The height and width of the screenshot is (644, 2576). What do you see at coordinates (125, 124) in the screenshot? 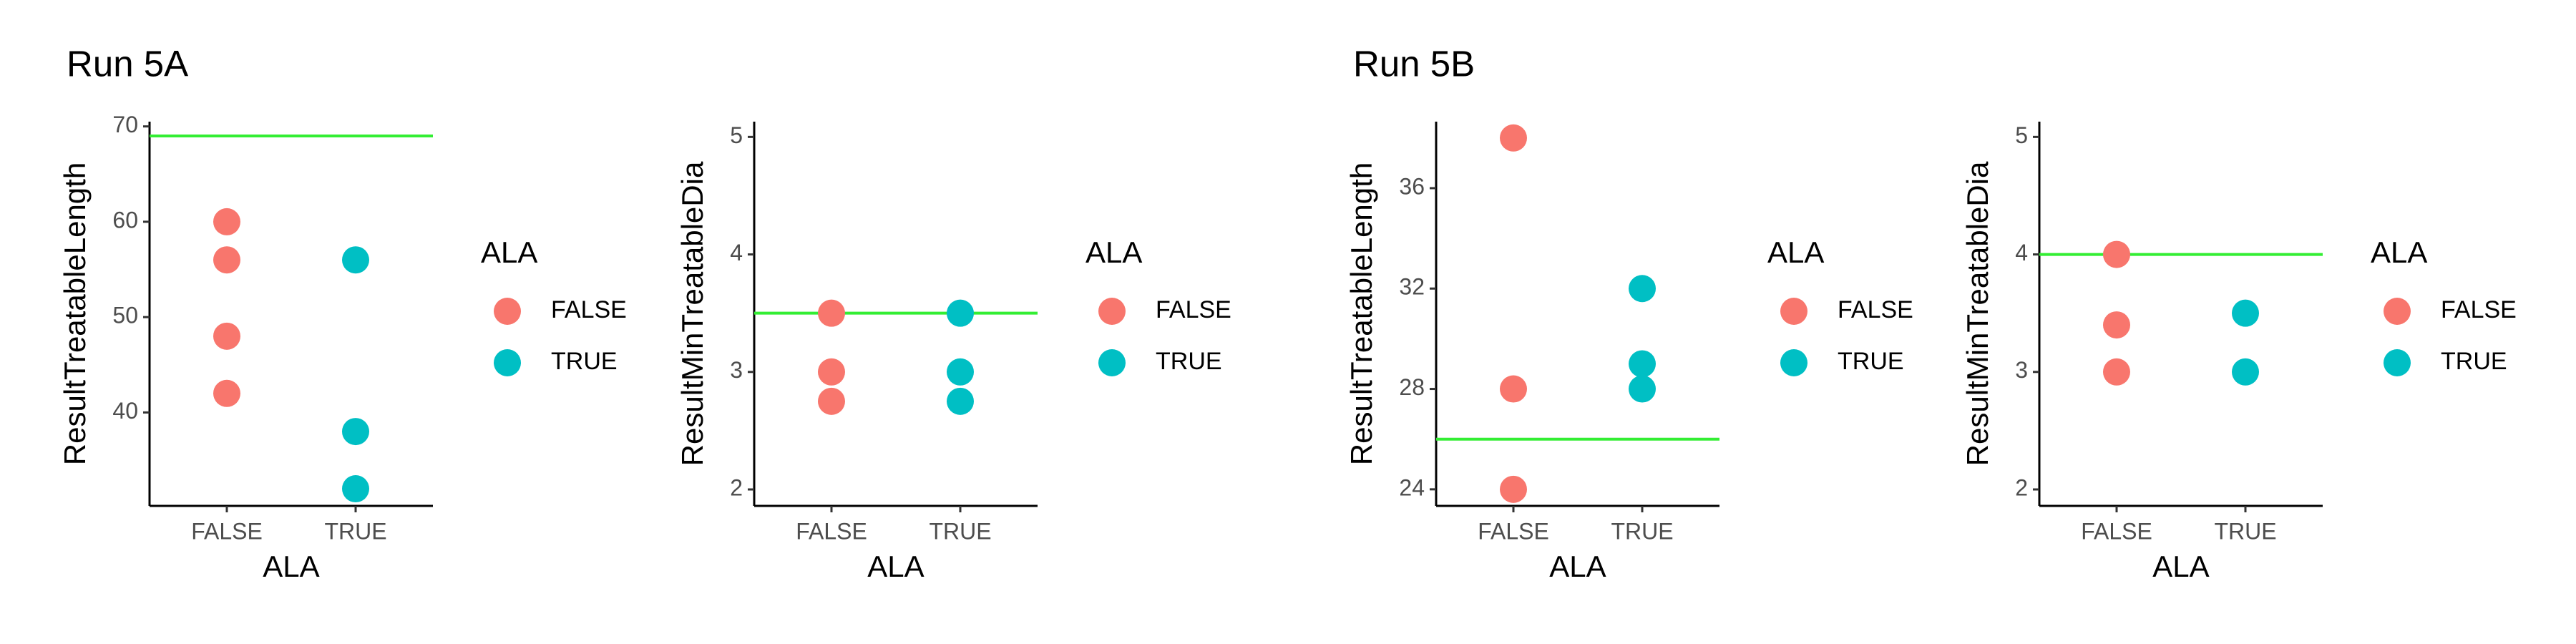
I see `y-tick-label: 70` at bounding box center [125, 124].